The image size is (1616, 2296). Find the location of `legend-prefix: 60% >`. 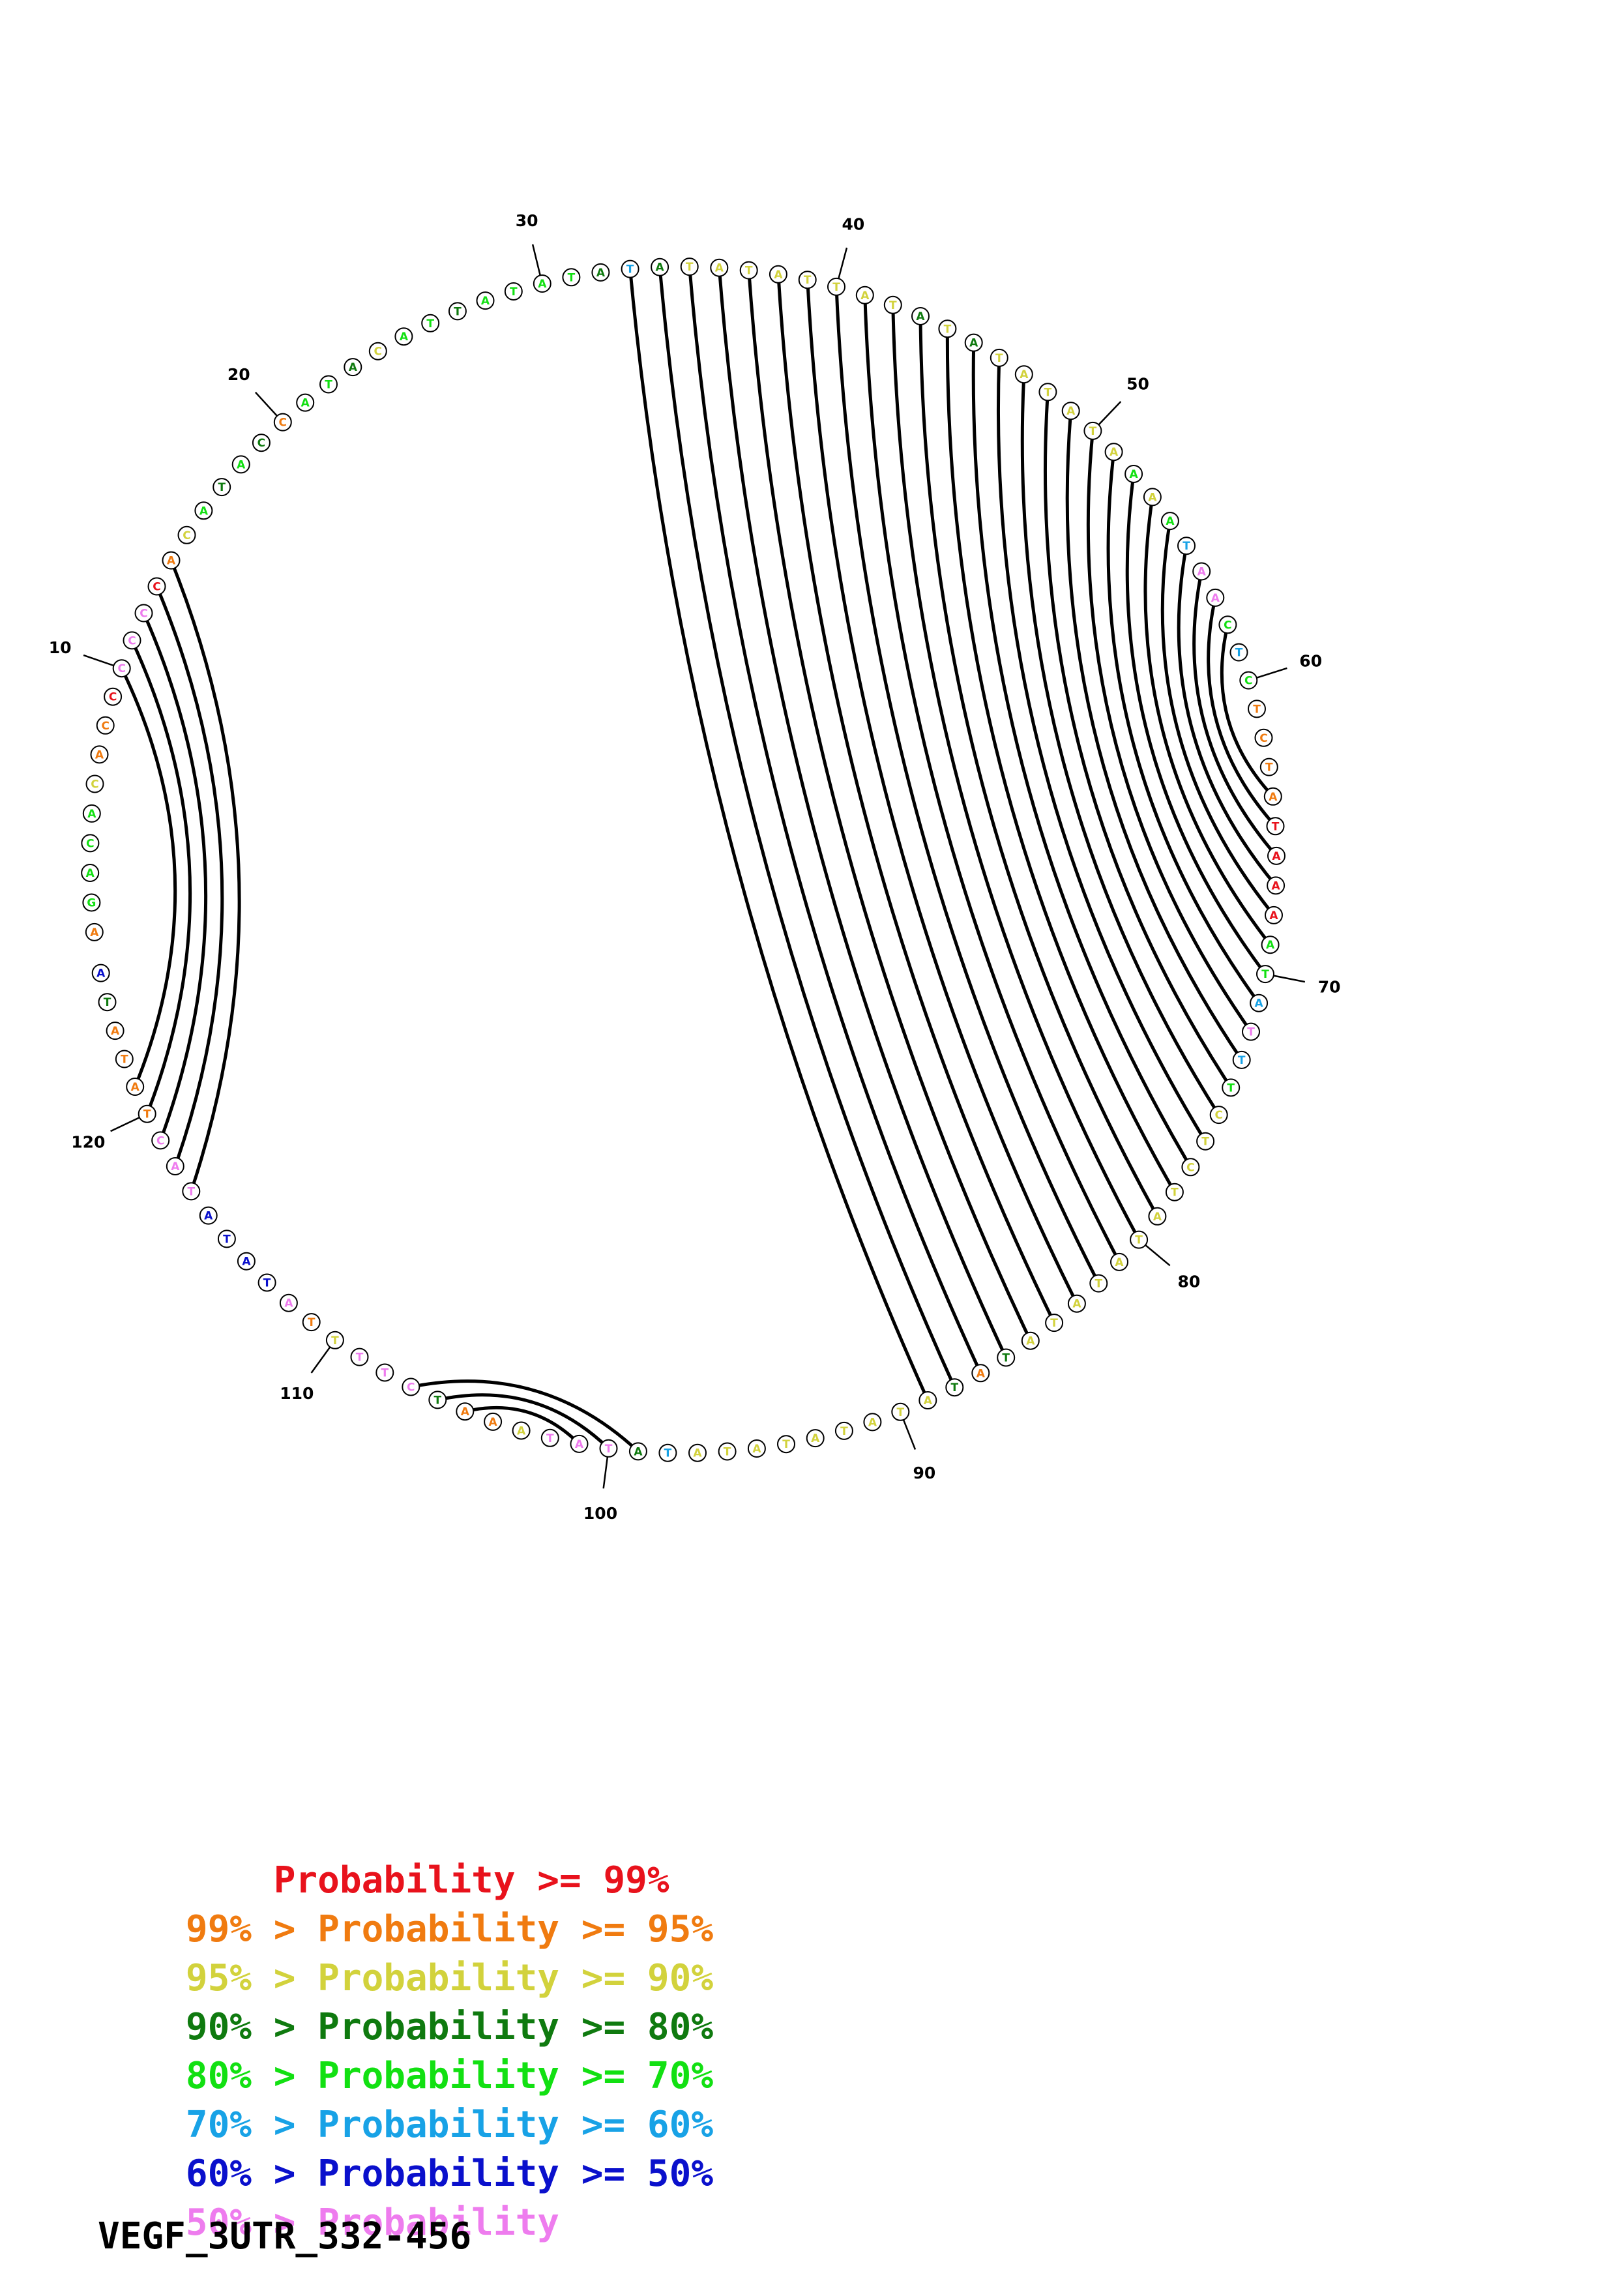

legend-prefix: 60% > is located at coordinates (251, 2174).